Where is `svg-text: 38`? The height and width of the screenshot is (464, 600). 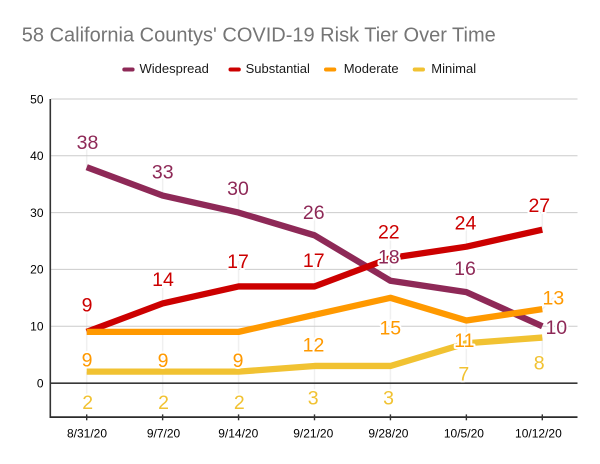 svg-text: 38 is located at coordinates (88, 143).